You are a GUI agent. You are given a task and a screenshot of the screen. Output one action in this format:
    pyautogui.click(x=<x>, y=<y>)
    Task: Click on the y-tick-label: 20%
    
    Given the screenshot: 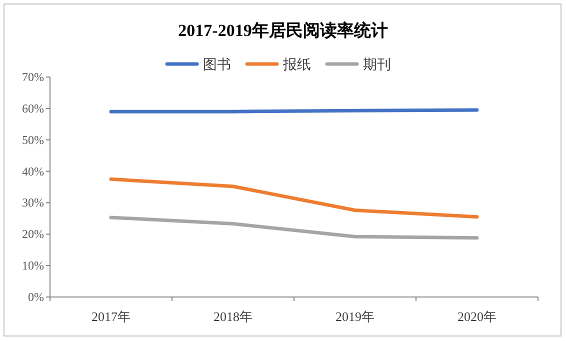 What is the action you would take?
    pyautogui.click(x=33, y=234)
    